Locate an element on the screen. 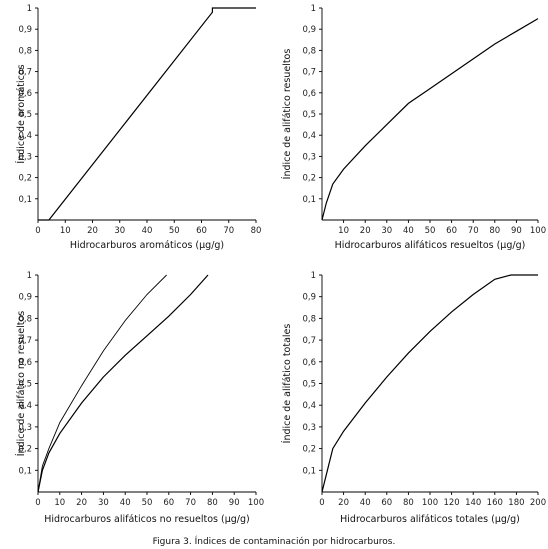 The width and height of the screenshot is (548, 549). x-tick-label: 120 is located at coordinates (451, 503).